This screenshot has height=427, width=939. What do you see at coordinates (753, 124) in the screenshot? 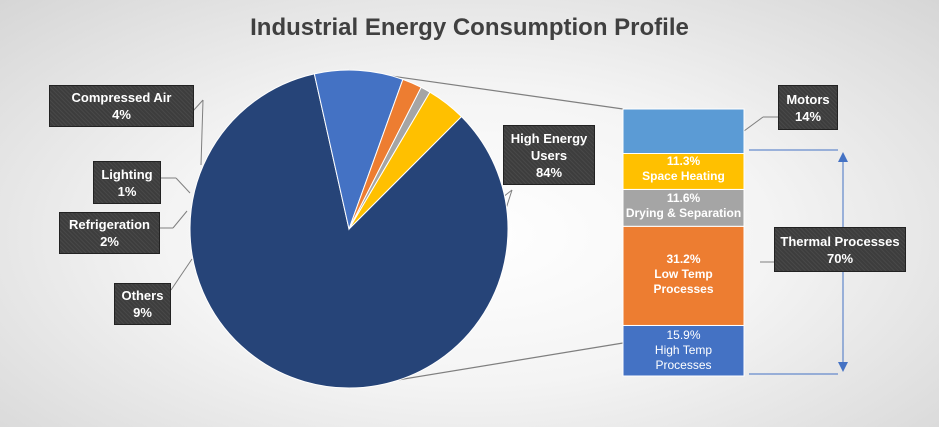
I see `leader-motors` at bounding box center [753, 124].